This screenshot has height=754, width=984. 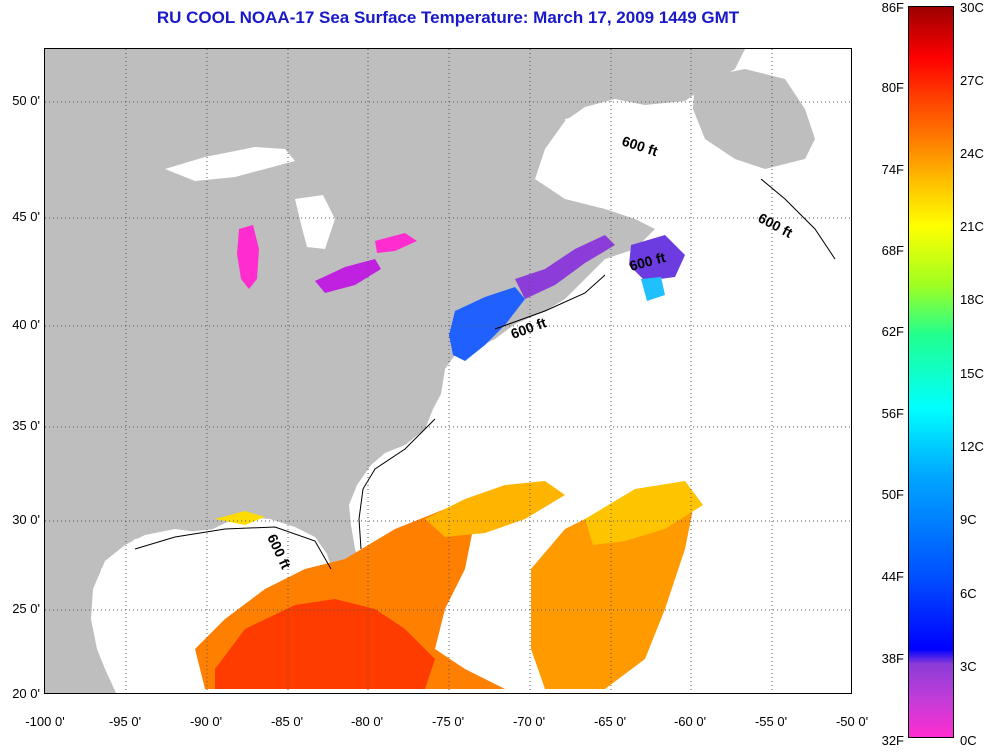 What do you see at coordinates (690, 721) in the screenshot?
I see `lon-label: -60 0'` at bounding box center [690, 721].